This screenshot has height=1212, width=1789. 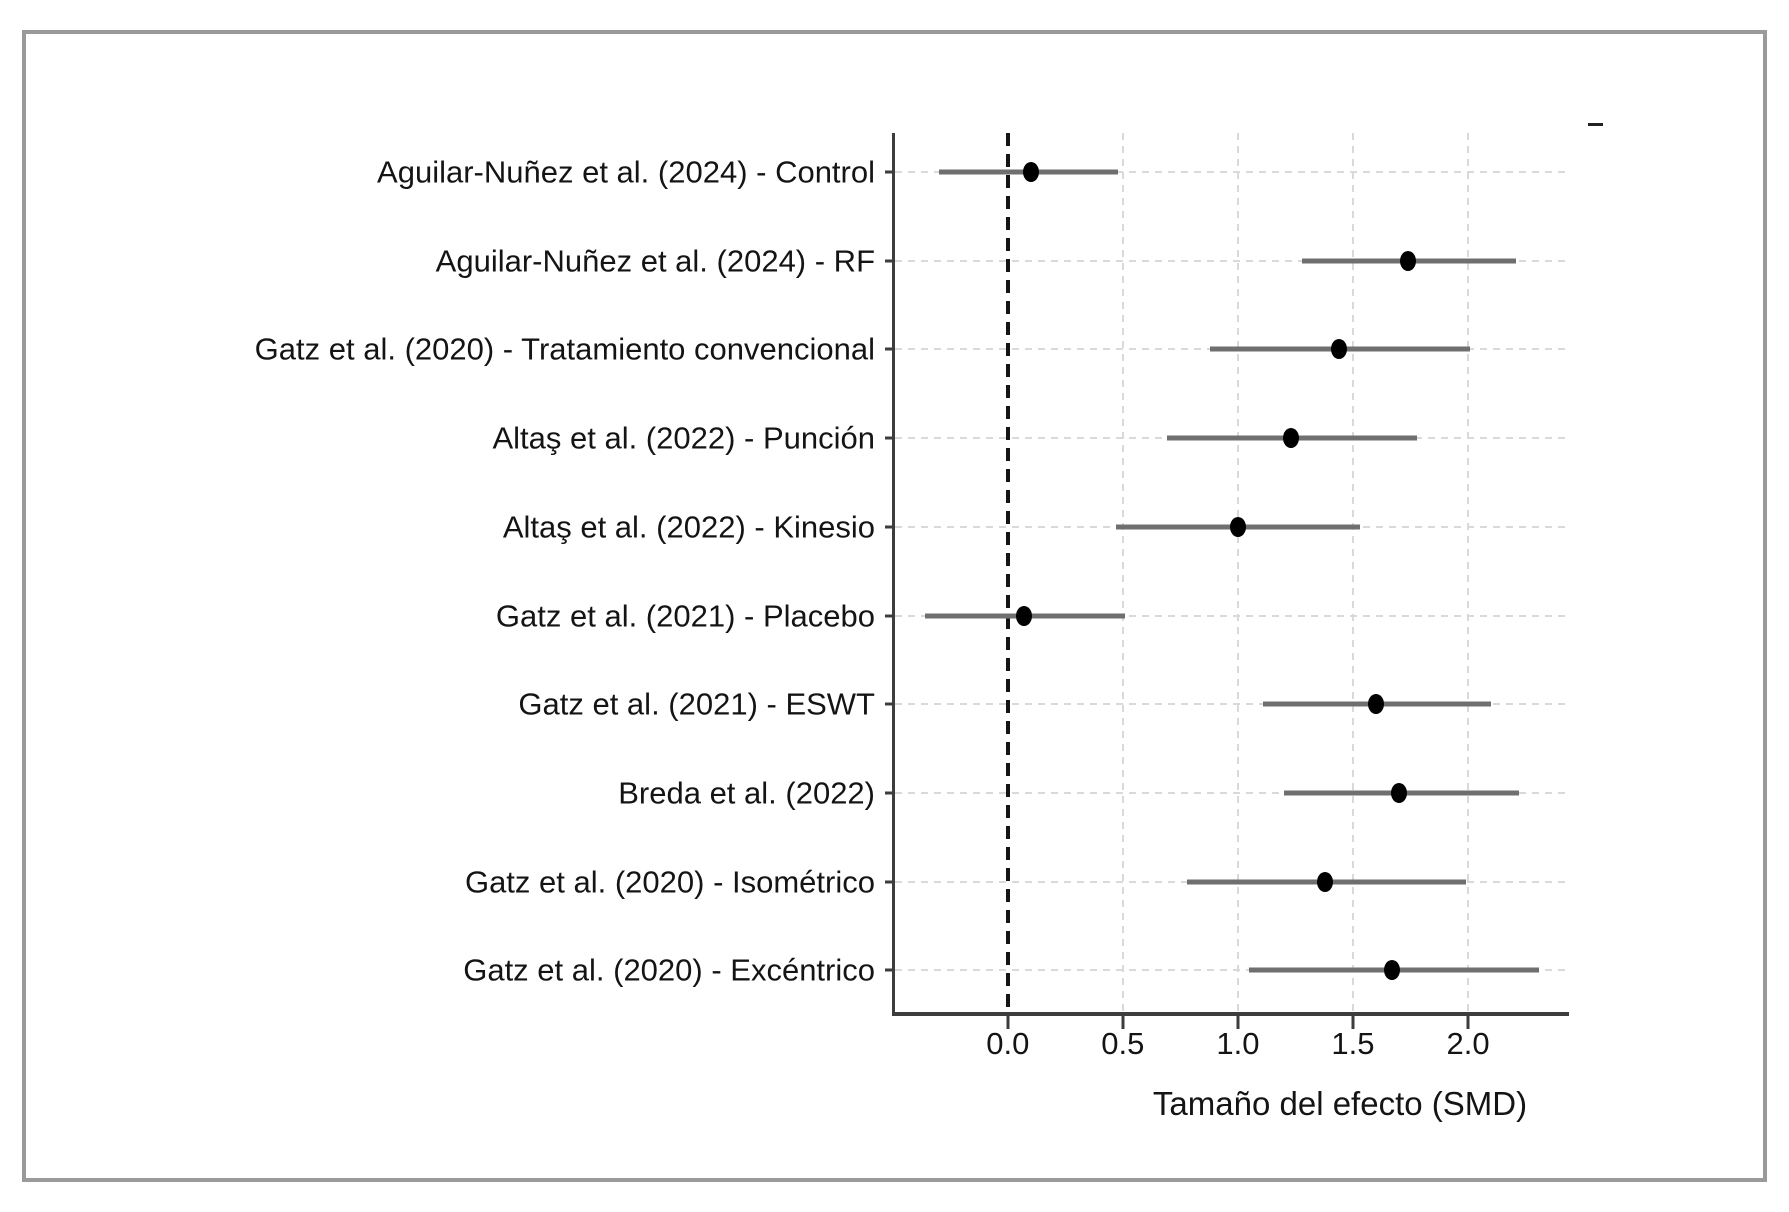 I want to click on study-label: Altaş et al. (2022) - Kinesio, so click(x=688, y=527).